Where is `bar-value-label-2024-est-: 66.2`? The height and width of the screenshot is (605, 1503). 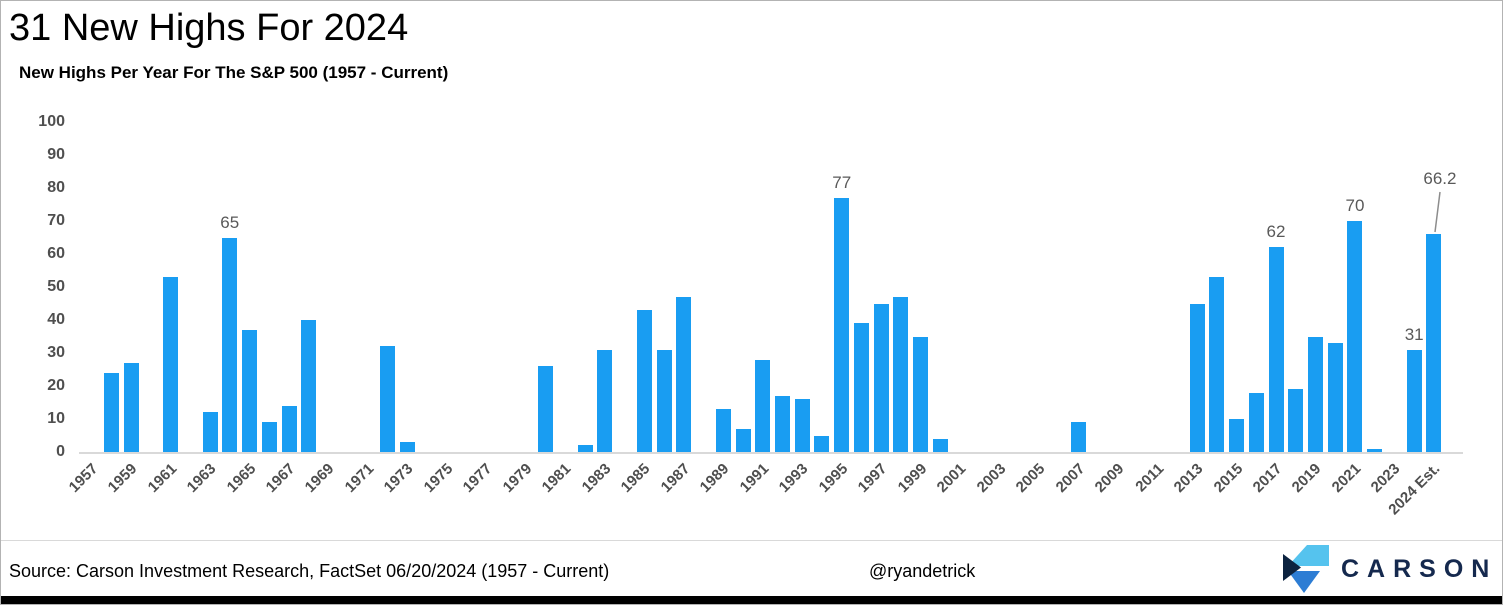
bar-value-label-2024-est-: 66.2 is located at coordinates (1440, 178).